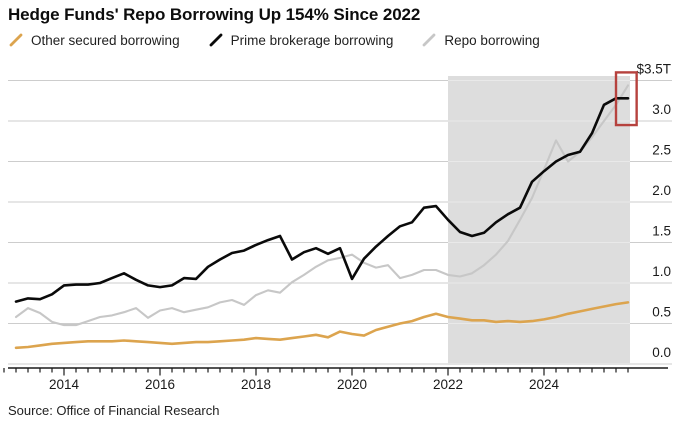 Image resolution: width=680 pixels, height=428 pixels. I want to click on x-axis-tick-label: 2016, so click(160, 384).